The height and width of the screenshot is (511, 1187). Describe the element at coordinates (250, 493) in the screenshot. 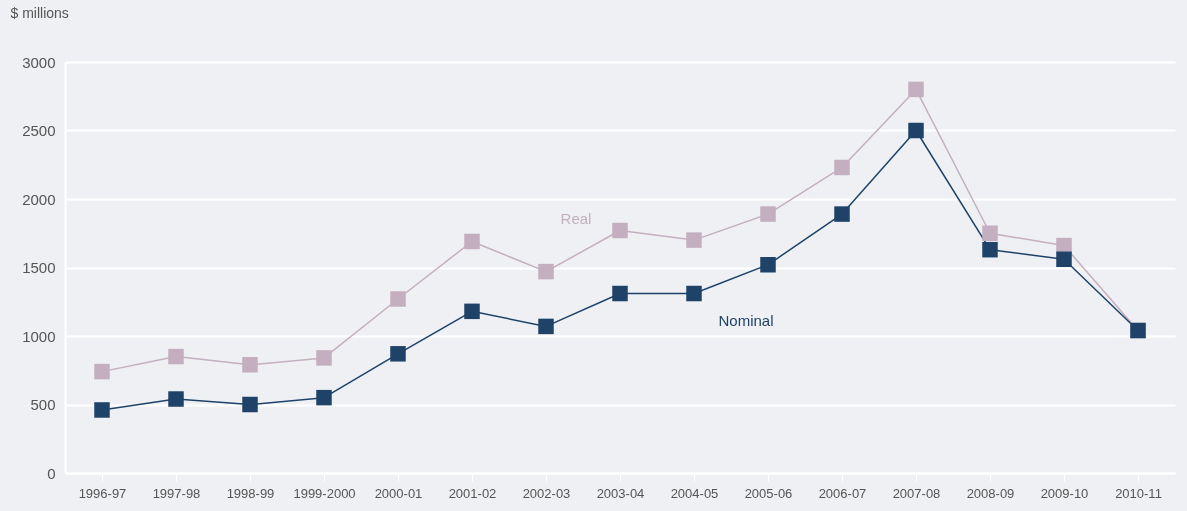

I see `x-tick-label: 1998-99` at that location.